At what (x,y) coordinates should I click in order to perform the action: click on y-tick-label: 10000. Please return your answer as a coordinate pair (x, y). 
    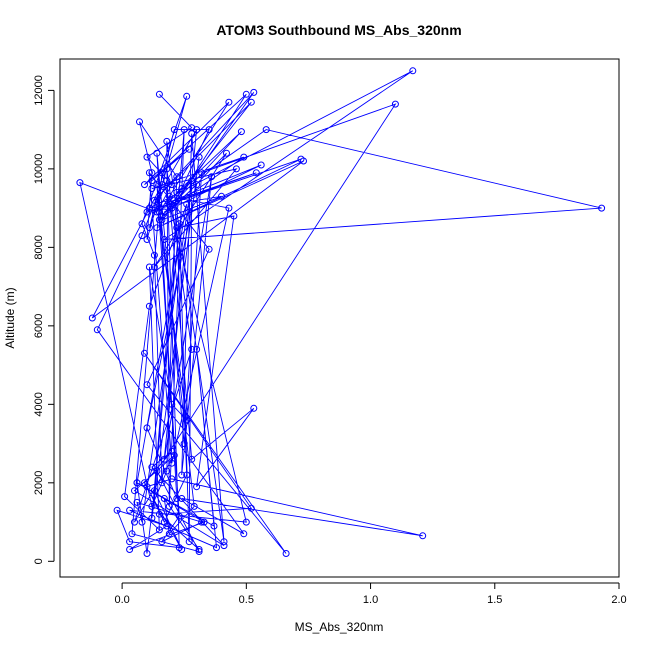
    Looking at the image, I should click on (39, 169).